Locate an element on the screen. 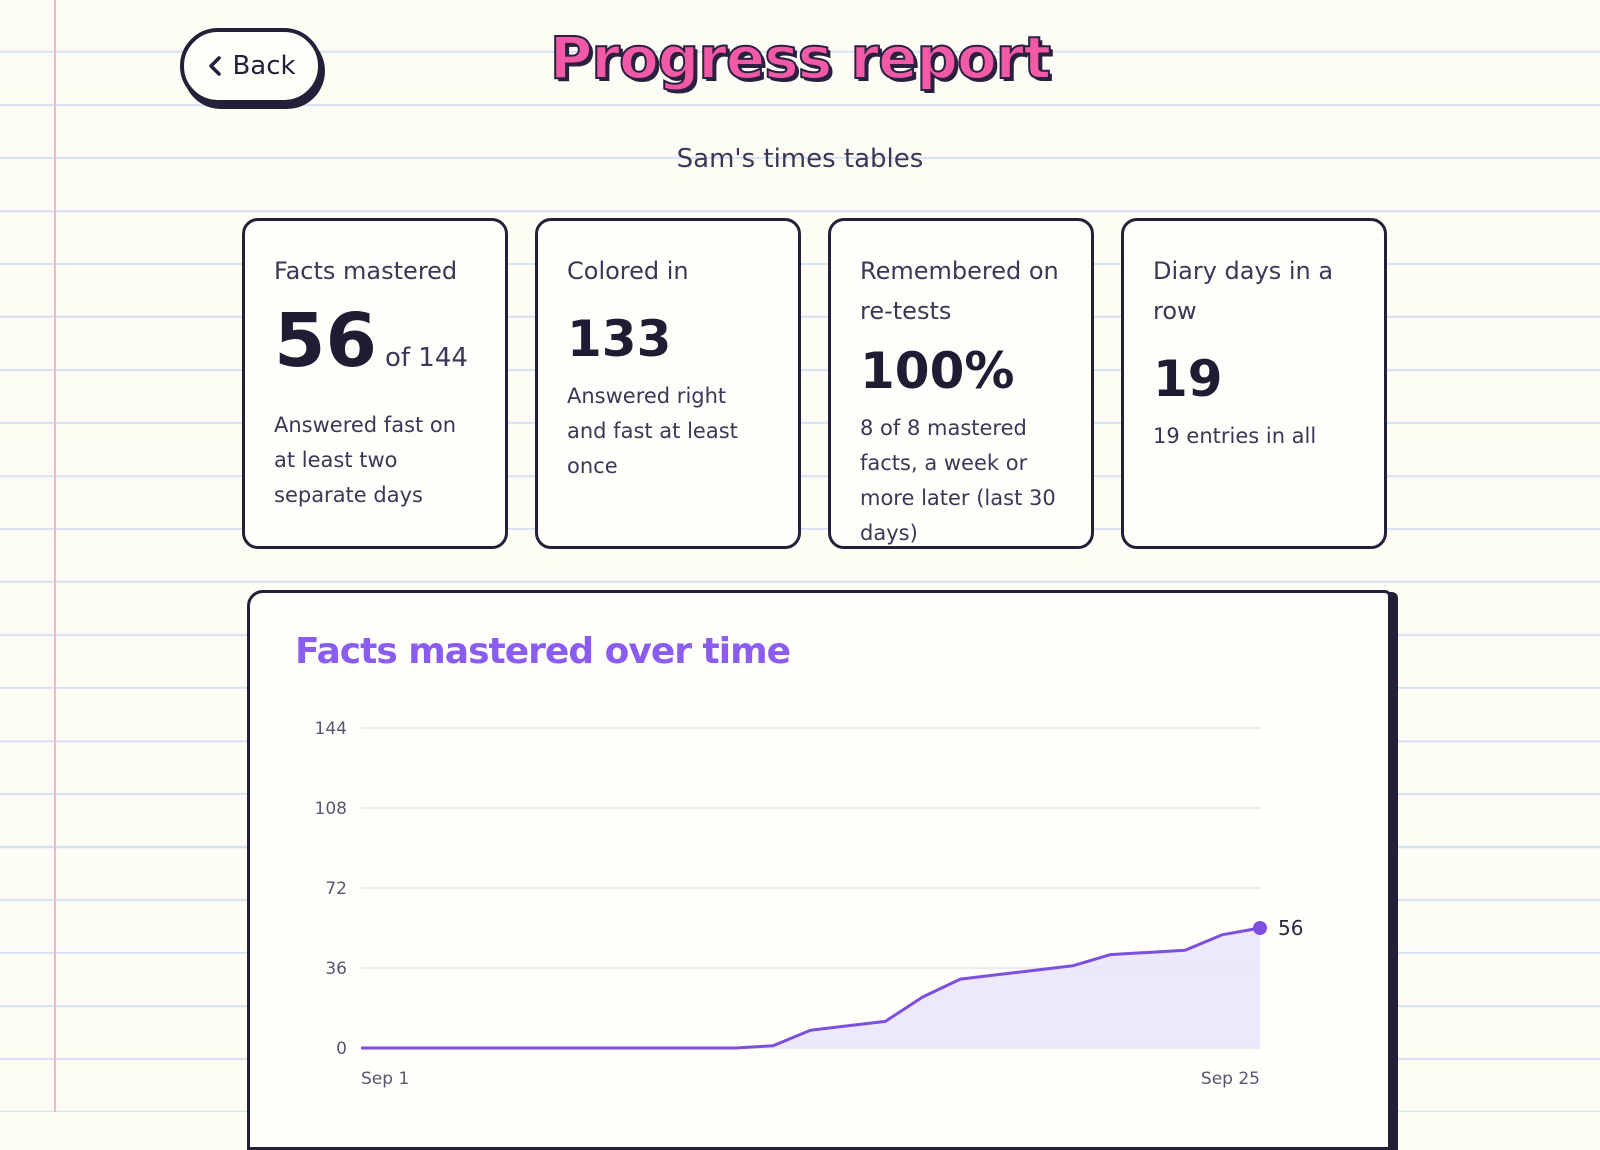 This screenshot has height=1150, width=1600. stat-label: Colored in is located at coordinates (628, 271).